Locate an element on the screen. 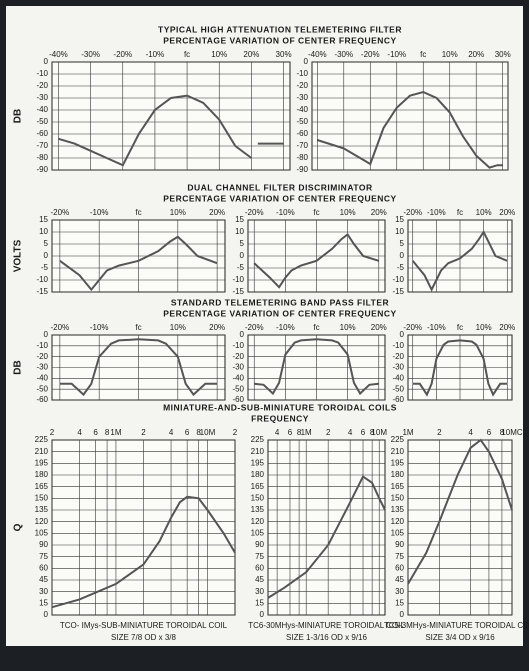 The height and width of the screenshot is (671, 529). y-tick-label: 135 is located at coordinates (398, 509).